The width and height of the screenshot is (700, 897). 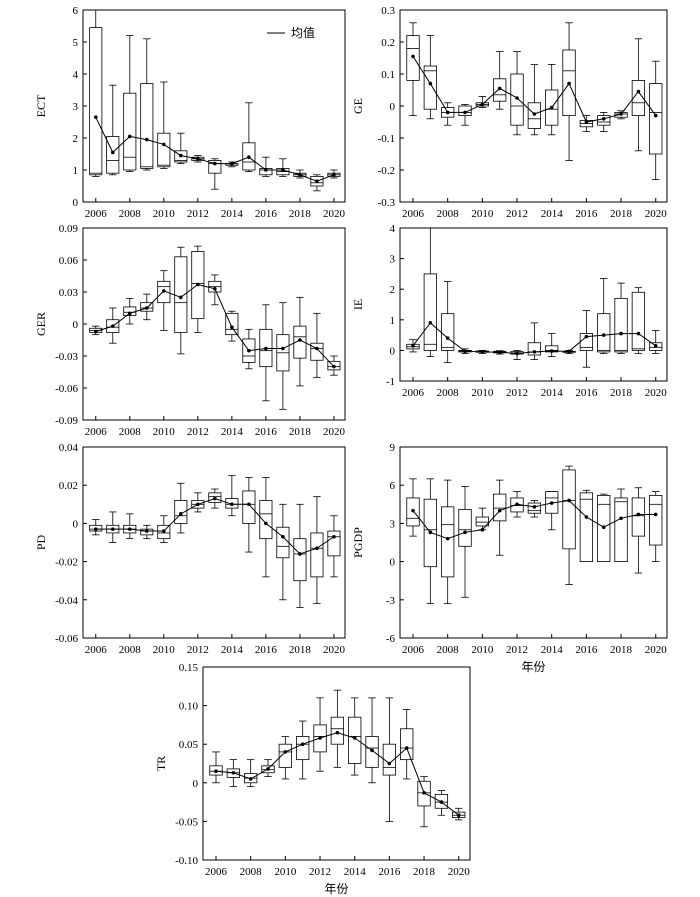 What do you see at coordinates (534, 509) in the screenshot?
I see `box-2013` at bounding box center [534, 509].